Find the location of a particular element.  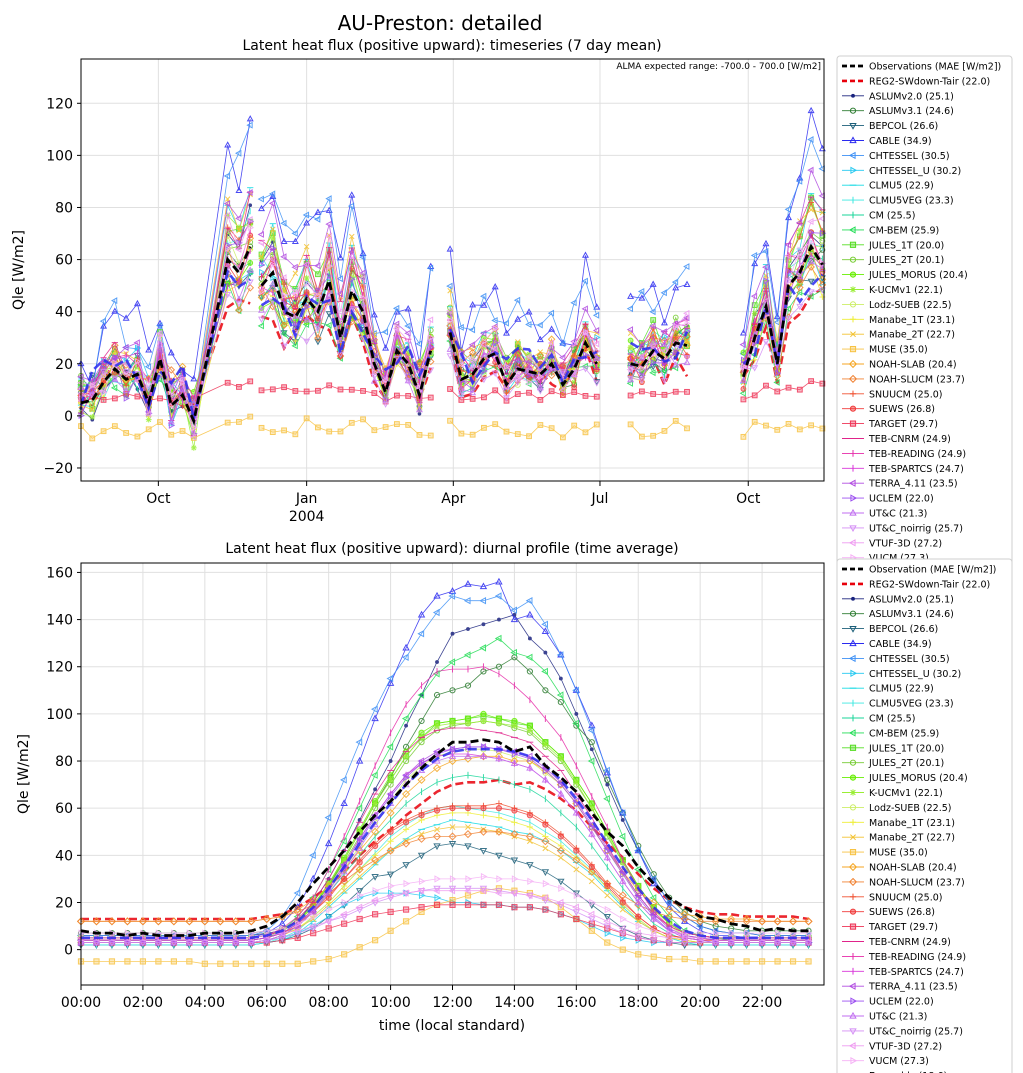

diurnal-series-jules-2t-20-1-line is located at coordinates (445, 829).